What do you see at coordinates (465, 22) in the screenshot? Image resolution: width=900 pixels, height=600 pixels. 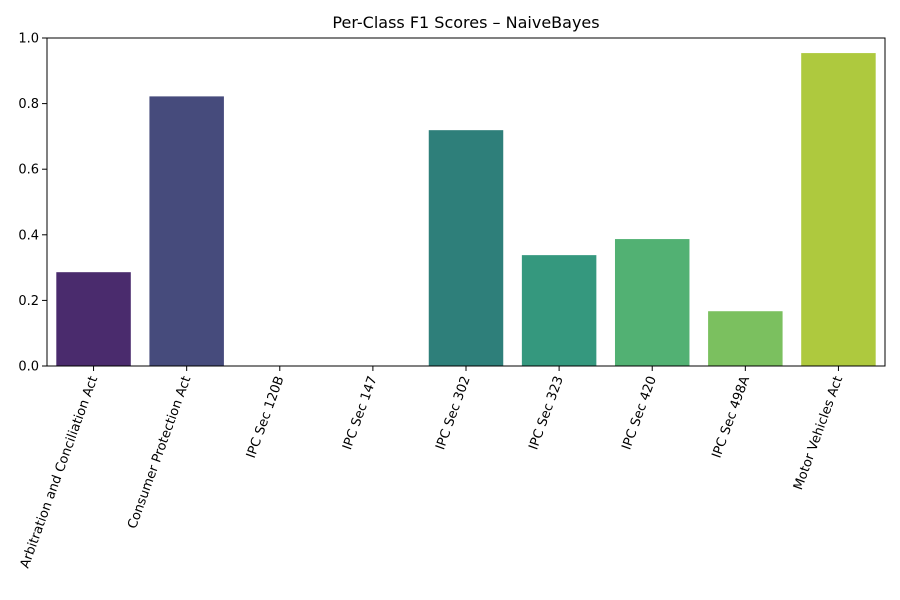 I see `chart-title: Per-Class F1 Scores – NaiveBayes` at bounding box center [465, 22].